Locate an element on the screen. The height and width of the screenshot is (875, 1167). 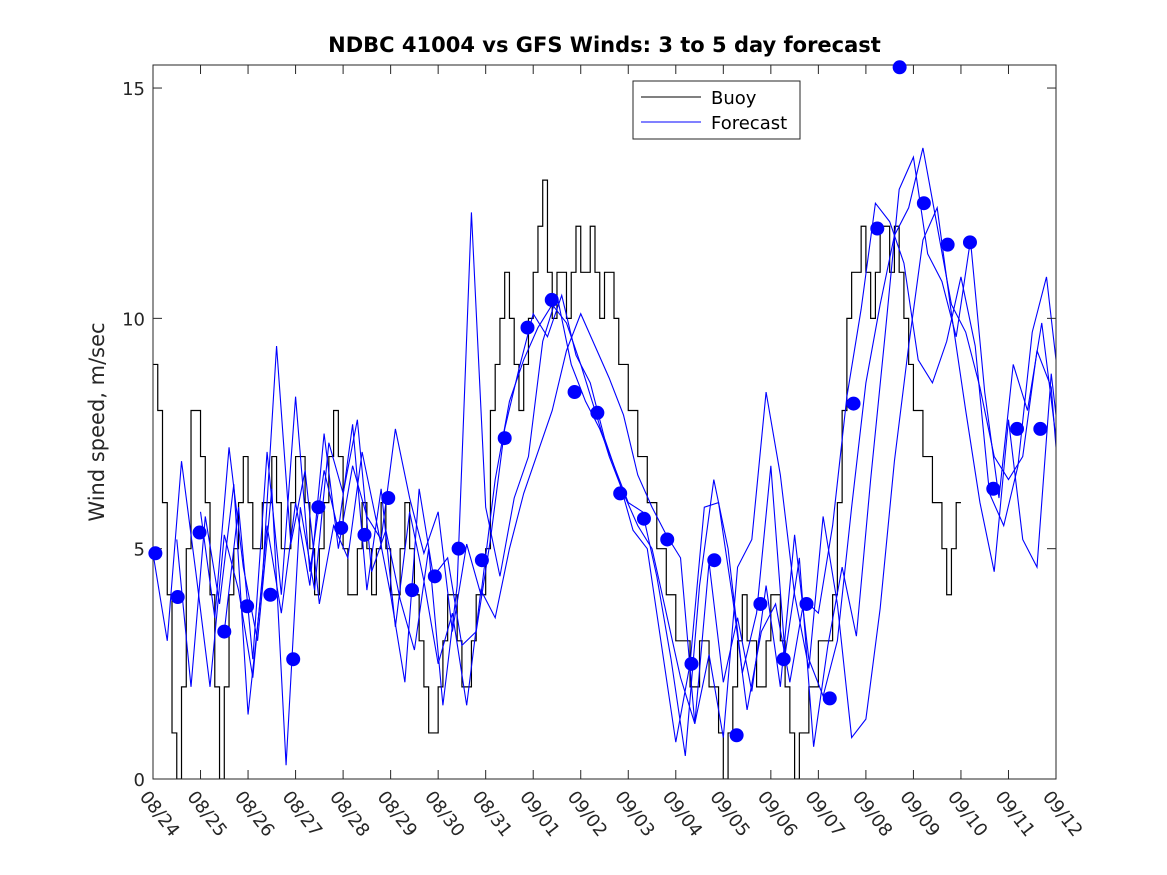
x-tick-label: 09/11 is located at coordinates (1015, 814).